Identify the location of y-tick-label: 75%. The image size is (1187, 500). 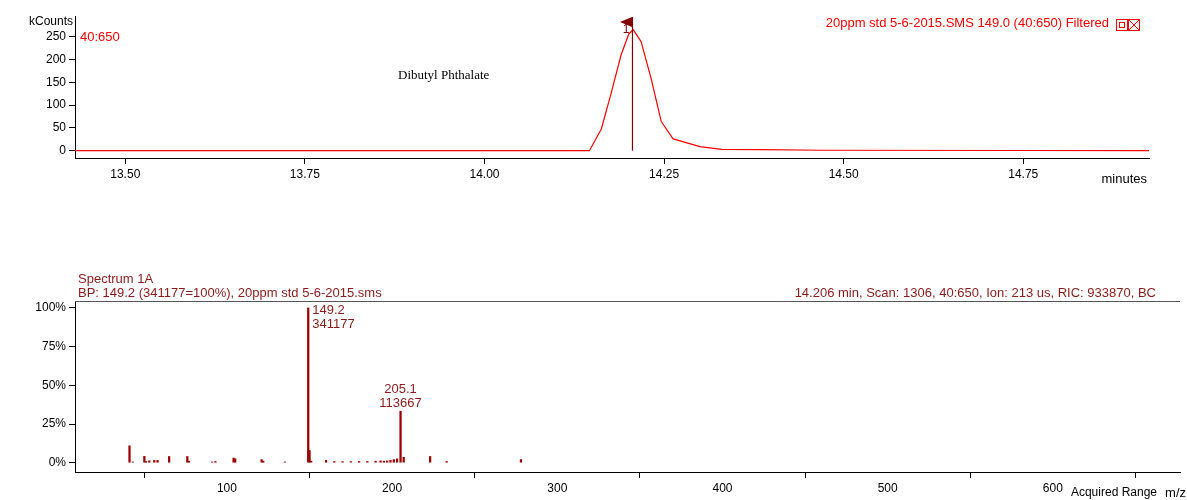
(54, 345).